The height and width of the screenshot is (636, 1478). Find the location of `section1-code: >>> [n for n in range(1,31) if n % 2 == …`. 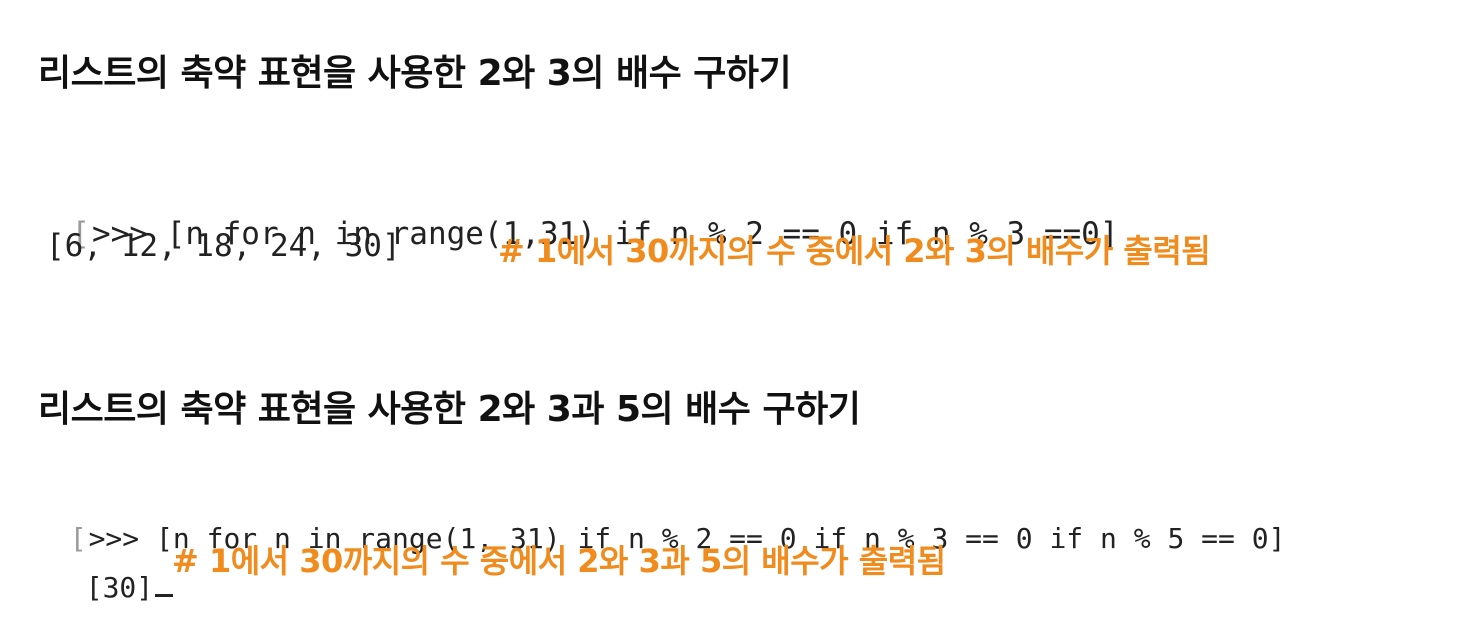

section1-code: >>> [n for n in range(1,31) if n % 2 == … is located at coordinates (605, 234).